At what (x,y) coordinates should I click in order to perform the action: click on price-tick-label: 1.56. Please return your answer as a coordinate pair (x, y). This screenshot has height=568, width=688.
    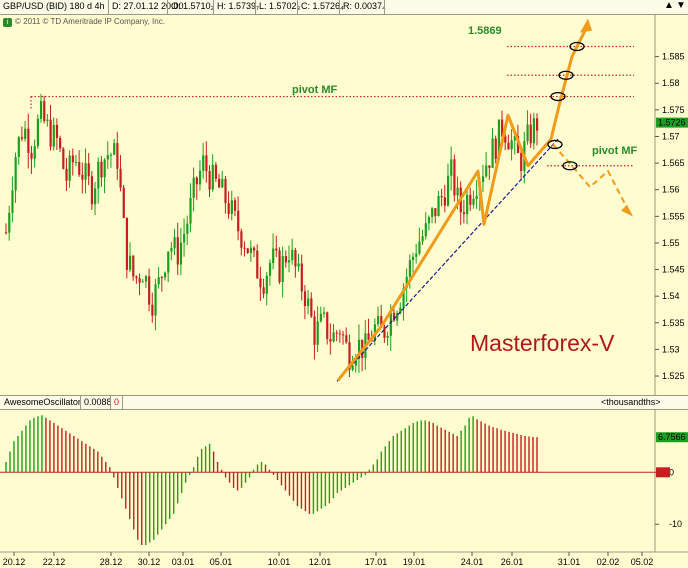
    Looking at the image, I should click on (671, 190).